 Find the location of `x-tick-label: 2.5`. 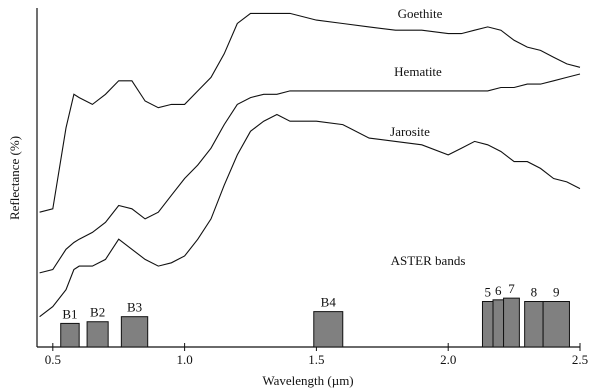

x-tick-label: 2.5 is located at coordinates (580, 359).